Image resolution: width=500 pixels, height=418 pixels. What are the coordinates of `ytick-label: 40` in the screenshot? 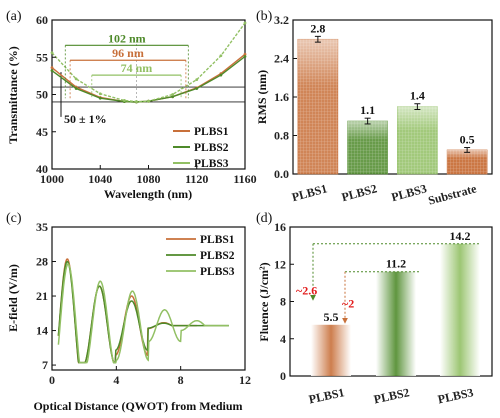 It's located at (42, 169).